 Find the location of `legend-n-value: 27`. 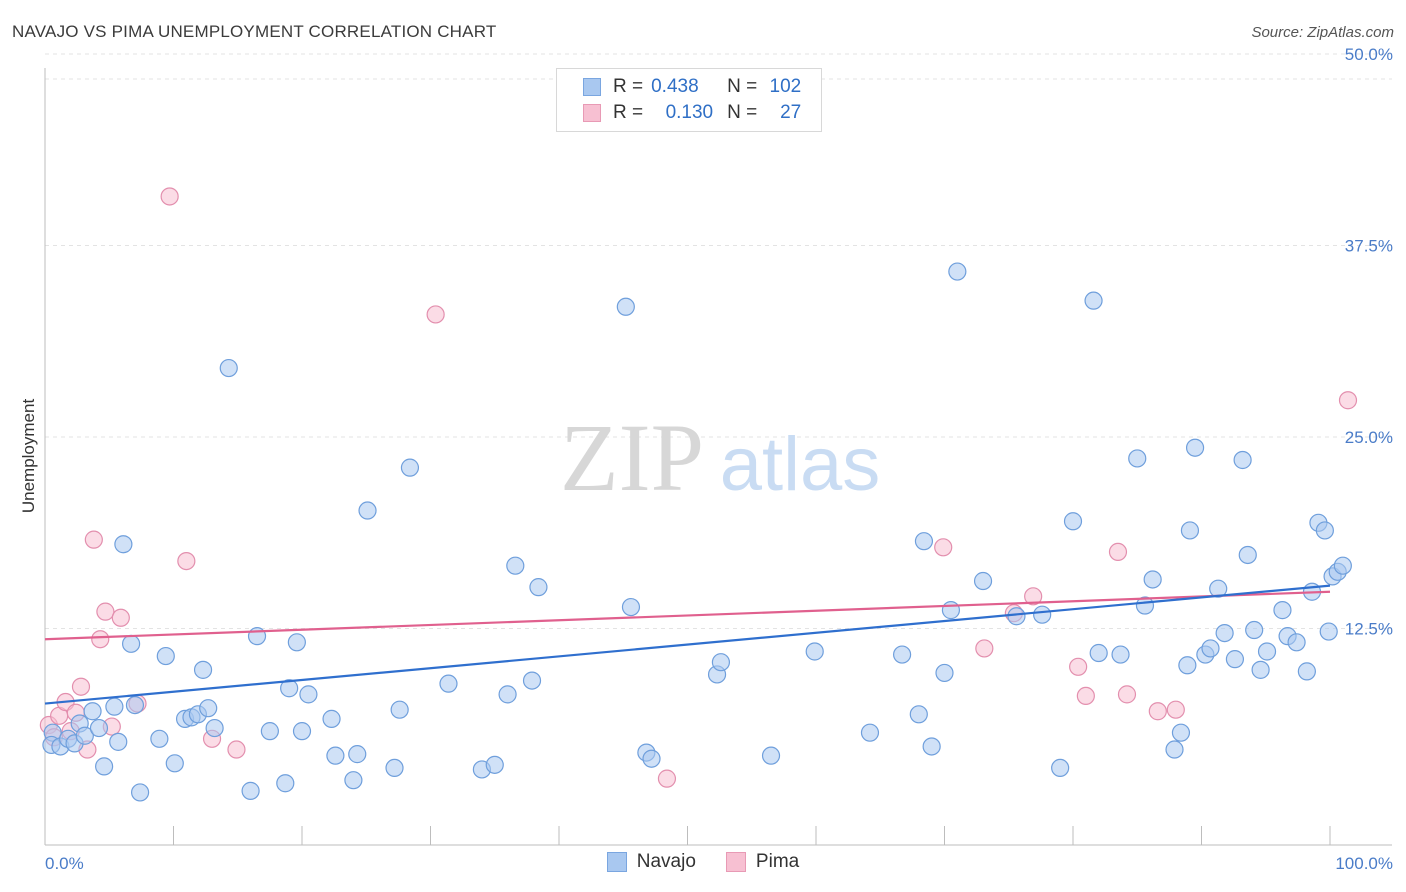

legend-n-value: 27 is located at coordinates (791, 112).